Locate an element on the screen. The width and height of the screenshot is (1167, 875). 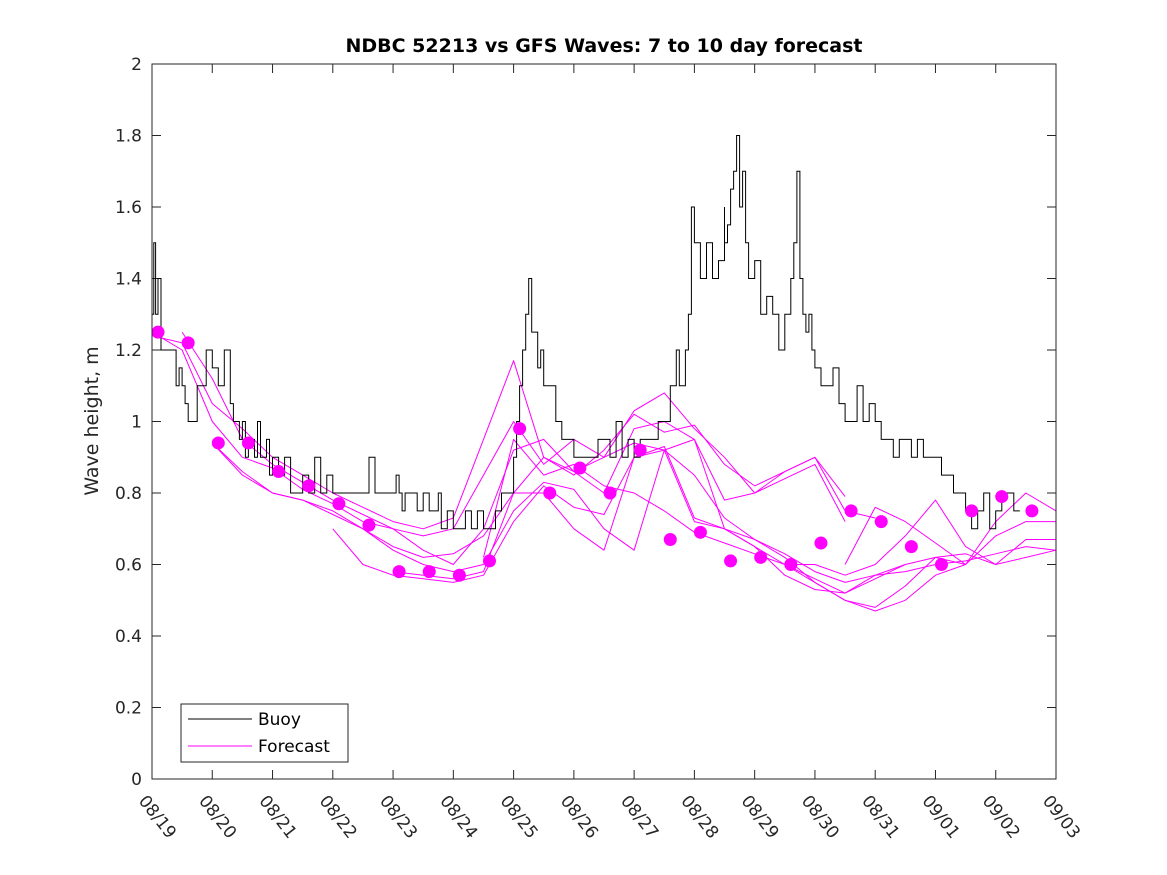
y-axis-label: Wave height, m is located at coordinates (92, 420).